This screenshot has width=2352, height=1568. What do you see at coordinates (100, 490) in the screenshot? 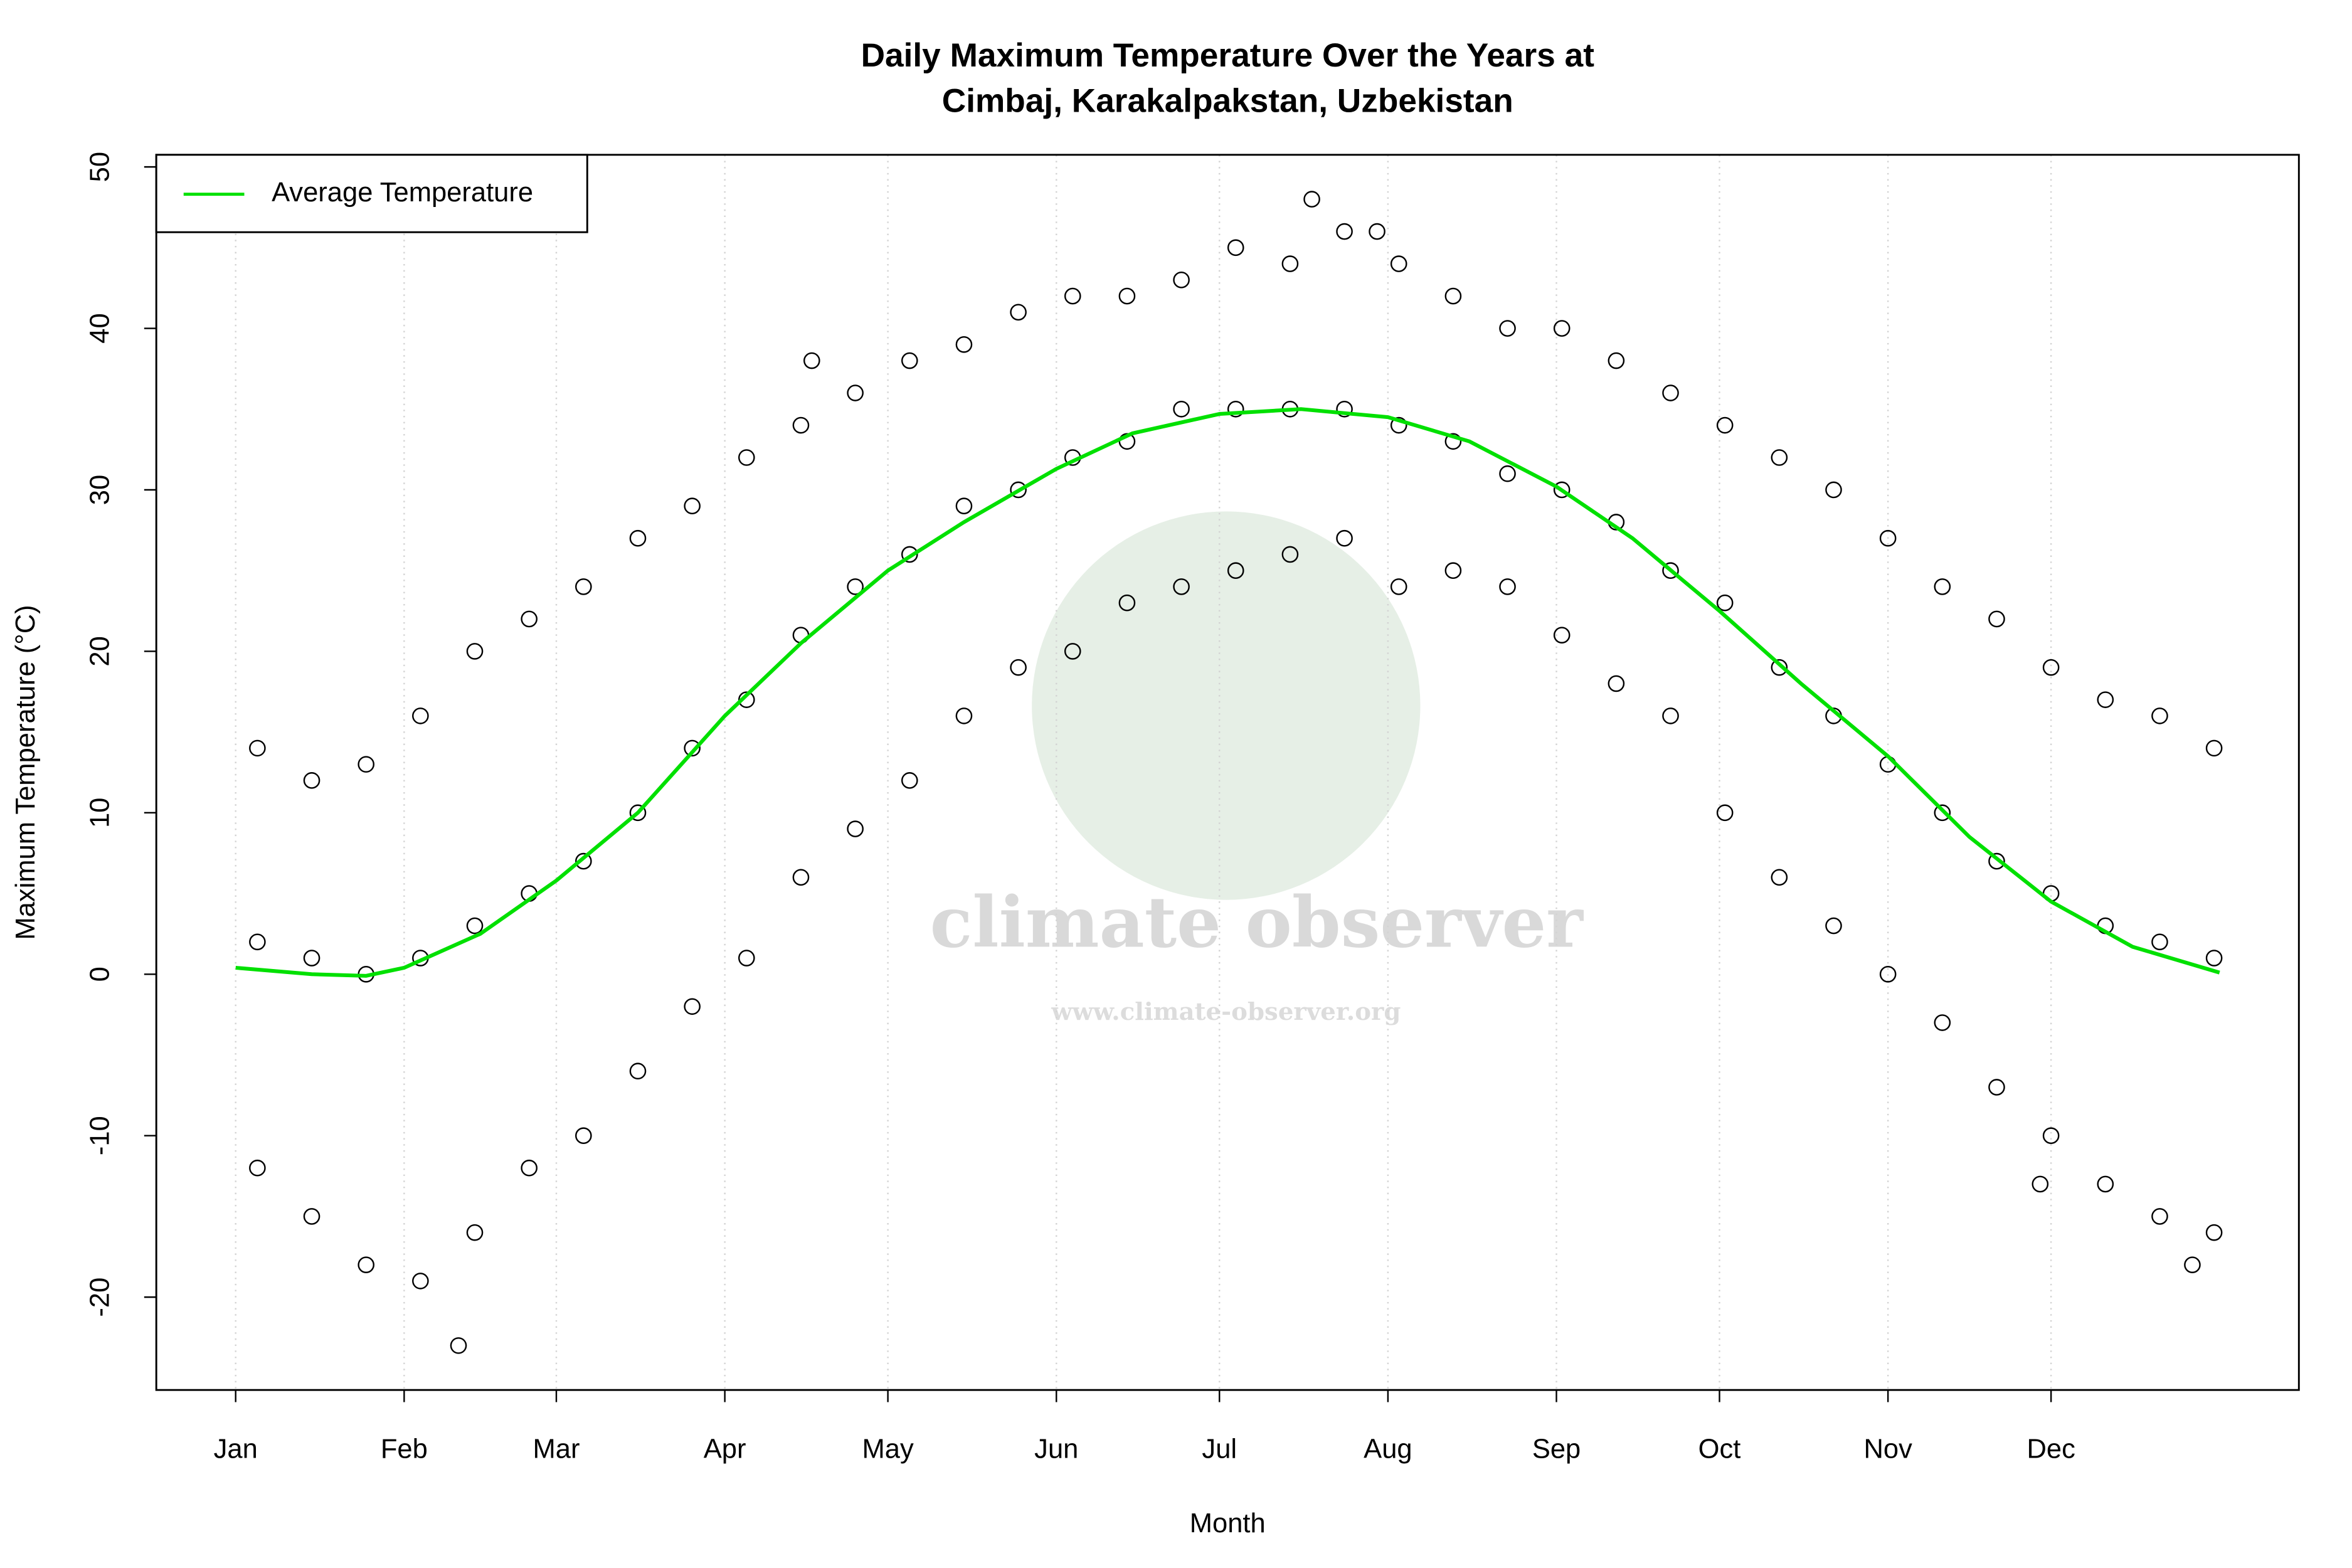
I see `y-tick-label: 30` at bounding box center [100, 490].